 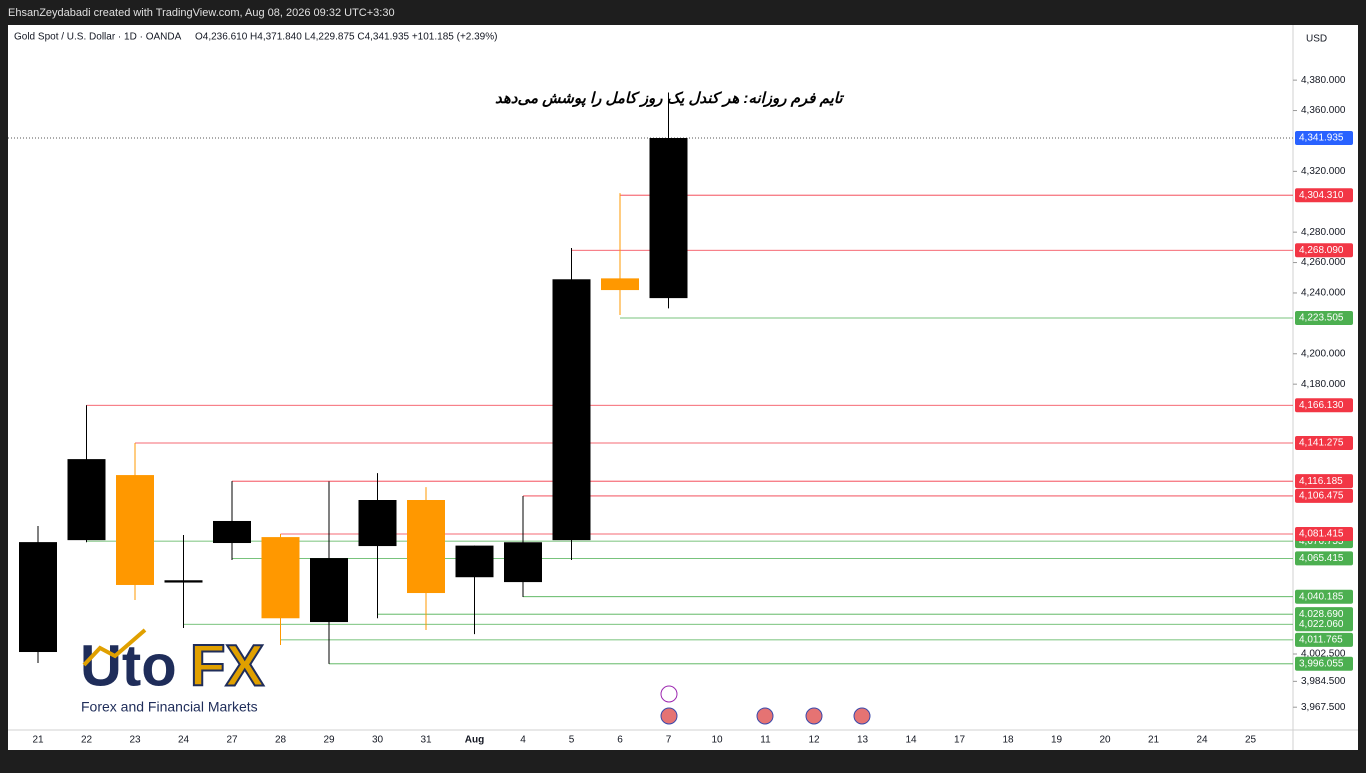 What do you see at coordinates (329, 740) in the screenshot?
I see `x-tick-label: 29` at bounding box center [329, 740].